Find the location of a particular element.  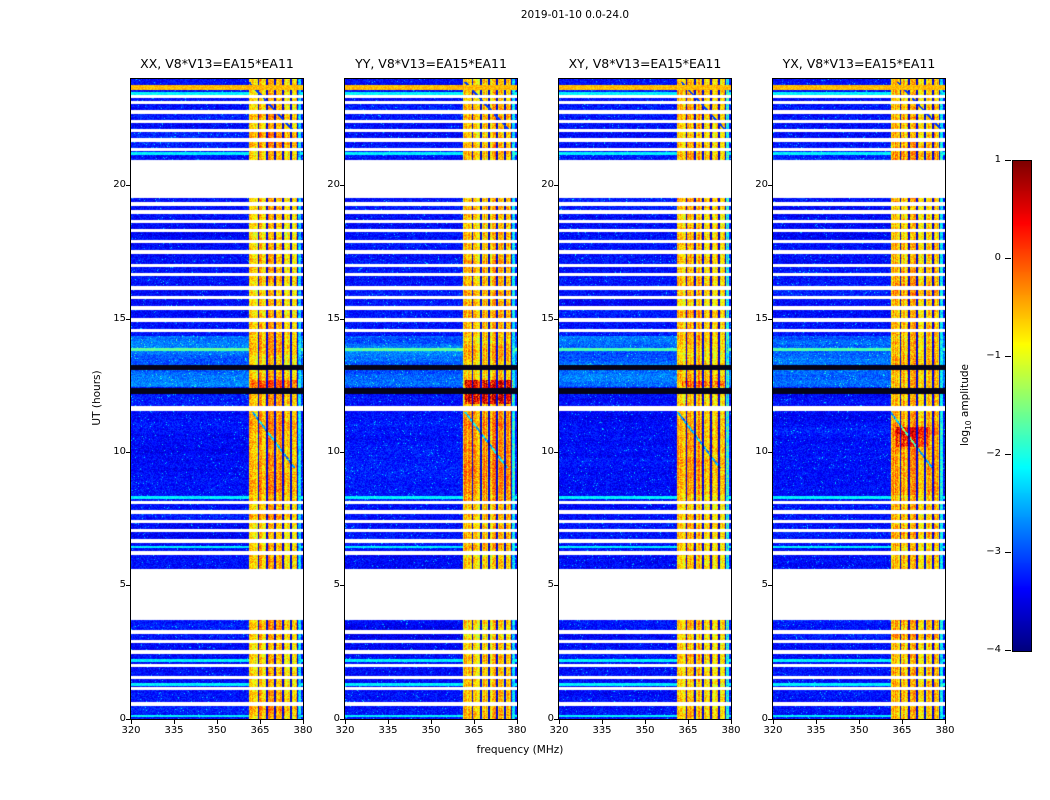

heatmap-canvas-xx is located at coordinates (217, 399).